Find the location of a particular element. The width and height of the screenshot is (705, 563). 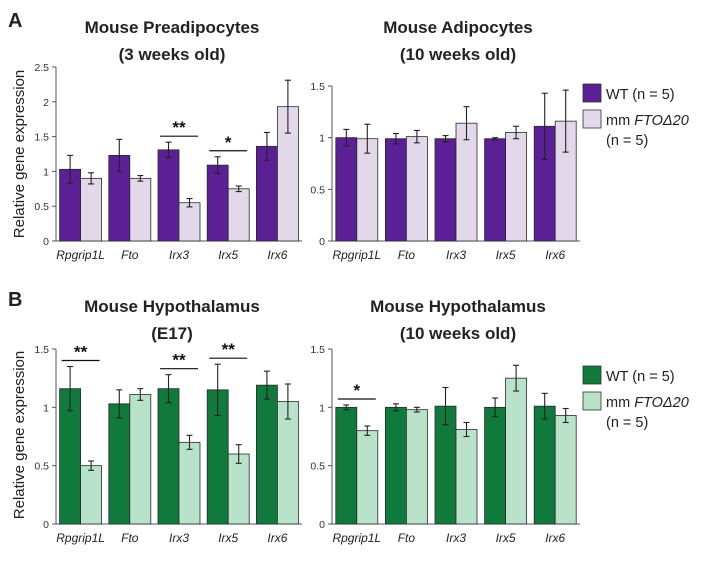

chart-subtitle: (E17) is located at coordinates (172, 333).